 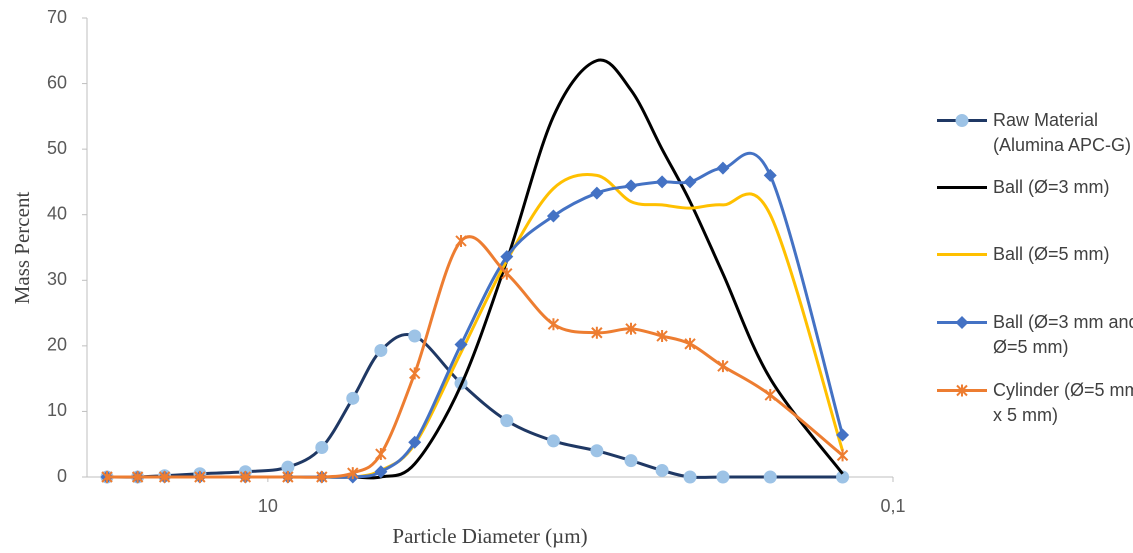 What do you see at coordinates (62, 476) in the screenshot?
I see `y-tick-label: 0` at bounding box center [62, 476].